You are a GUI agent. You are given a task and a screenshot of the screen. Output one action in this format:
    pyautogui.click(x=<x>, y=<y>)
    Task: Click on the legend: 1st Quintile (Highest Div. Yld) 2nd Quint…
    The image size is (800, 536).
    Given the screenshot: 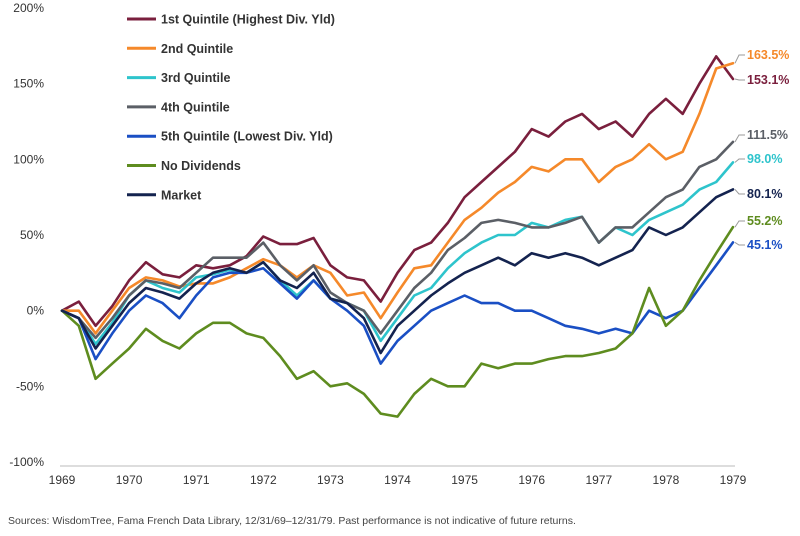 What is the action you would take?
    pyautogui.click(x=231, y=107)
    